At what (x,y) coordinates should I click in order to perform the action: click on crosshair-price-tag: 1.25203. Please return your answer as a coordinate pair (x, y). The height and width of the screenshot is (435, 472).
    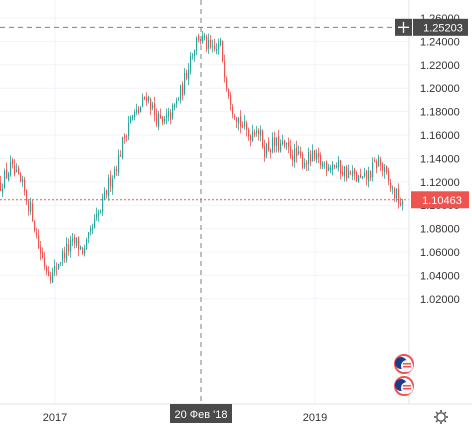
    Looking at the image, I should click on (440, 27).